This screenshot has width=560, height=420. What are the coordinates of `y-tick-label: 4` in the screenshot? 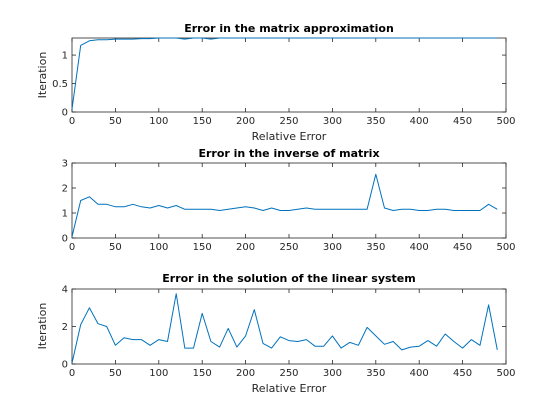 It's located at (65, 290).